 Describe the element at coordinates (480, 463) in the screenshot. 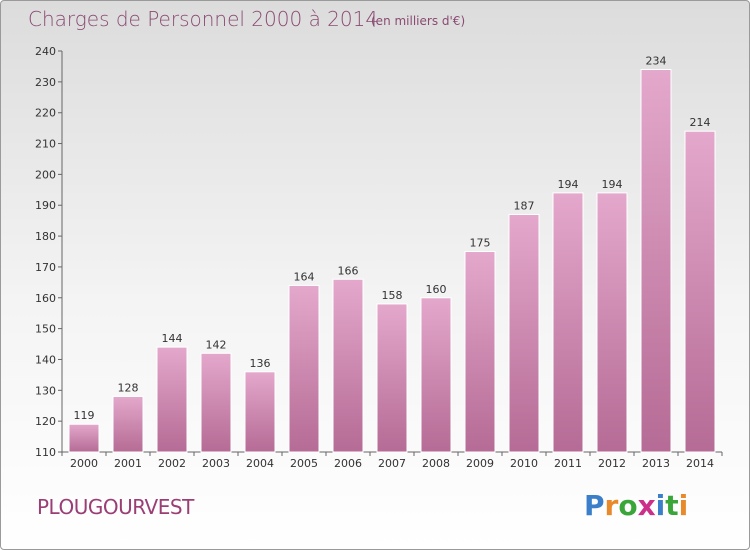

I see `x-tick-label: 2009` at that location.